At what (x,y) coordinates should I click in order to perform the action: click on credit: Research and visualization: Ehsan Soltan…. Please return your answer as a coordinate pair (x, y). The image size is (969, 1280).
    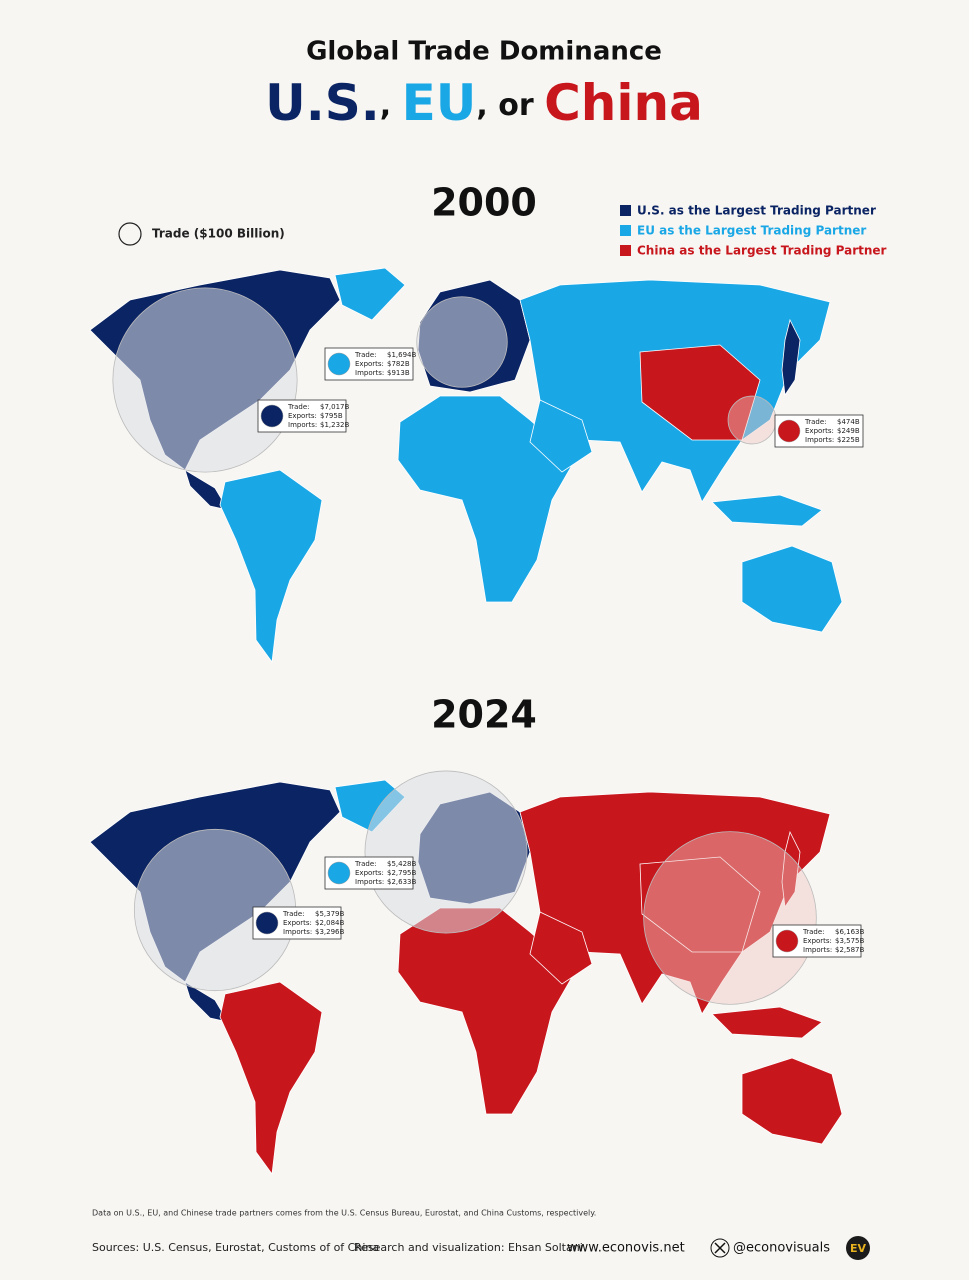
    Looking at the image, I should click on (468, 1247).